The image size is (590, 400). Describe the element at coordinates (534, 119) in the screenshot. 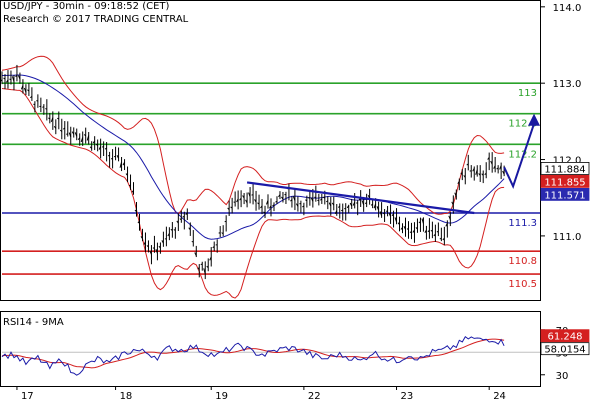

I see `forecast-arrowhead` at that location.